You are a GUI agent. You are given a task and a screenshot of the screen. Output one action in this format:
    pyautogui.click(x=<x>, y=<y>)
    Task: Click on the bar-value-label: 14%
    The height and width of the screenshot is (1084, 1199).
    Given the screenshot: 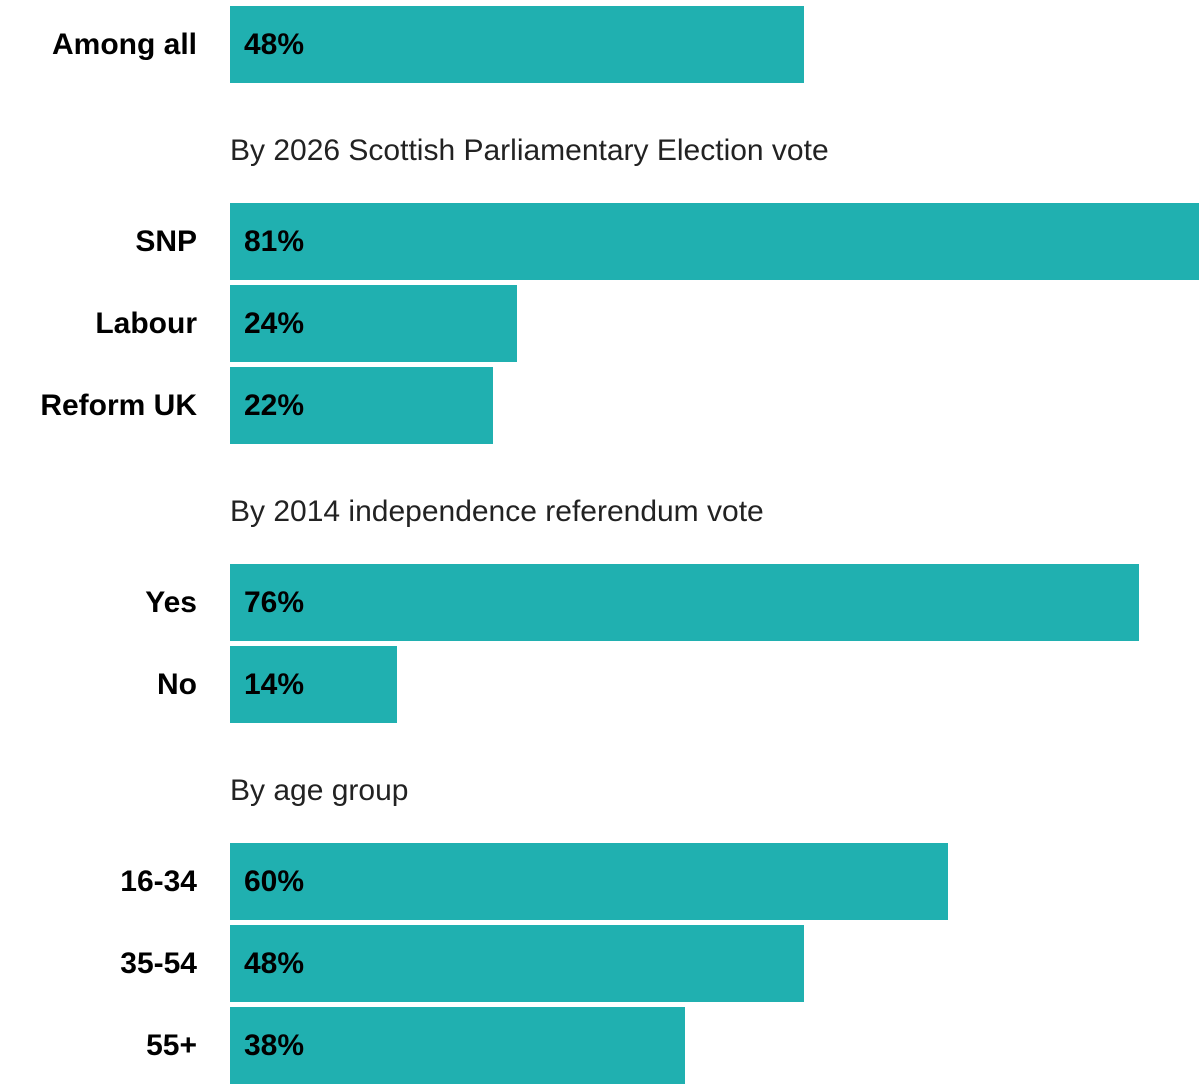 What is the action you would take?
    pyautogui.click(x=274, y=684)
    